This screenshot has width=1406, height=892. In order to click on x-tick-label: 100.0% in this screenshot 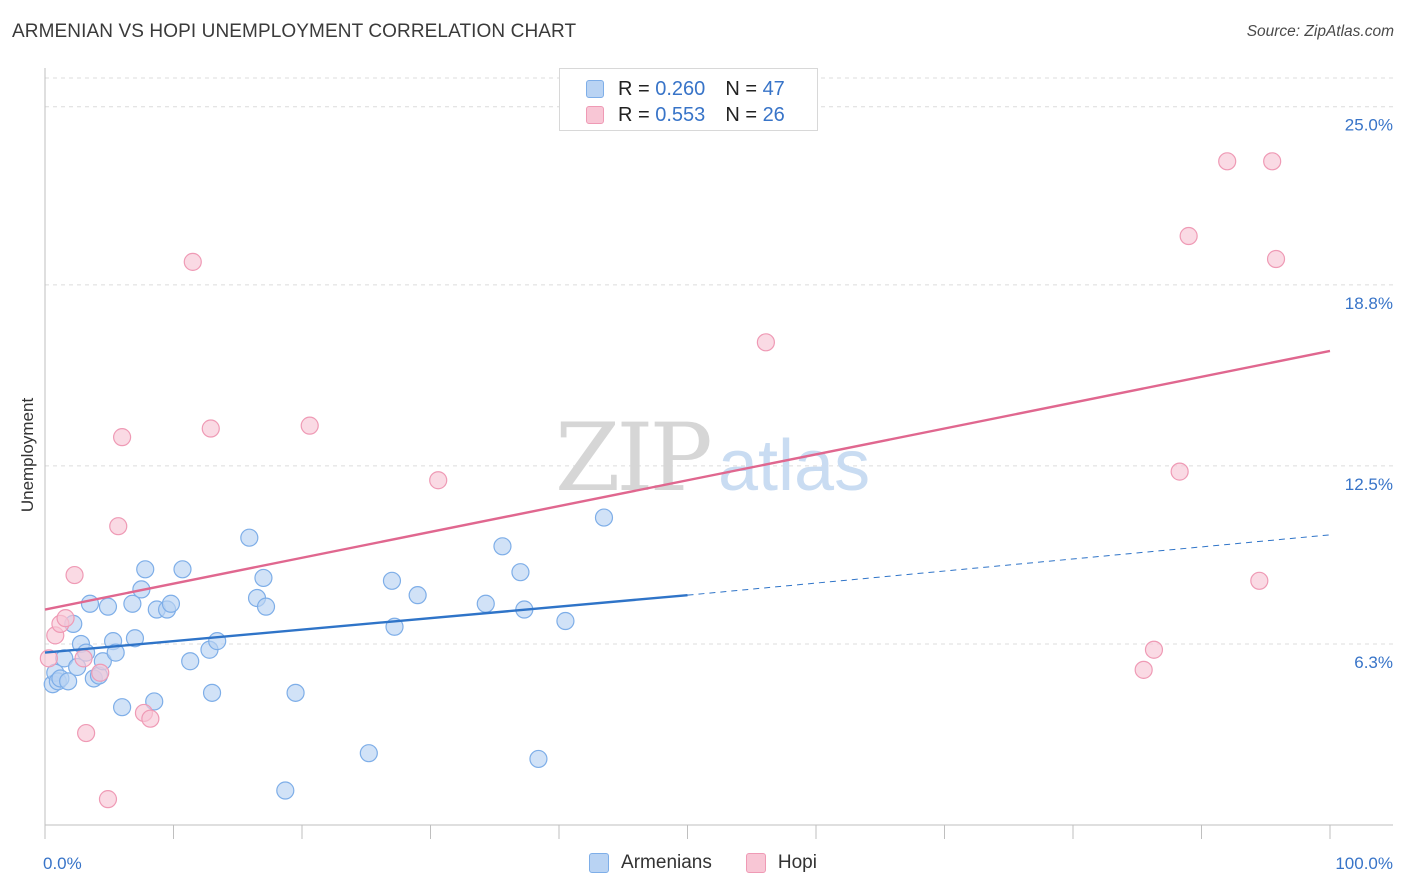, I will do `click(1364, 863)`.